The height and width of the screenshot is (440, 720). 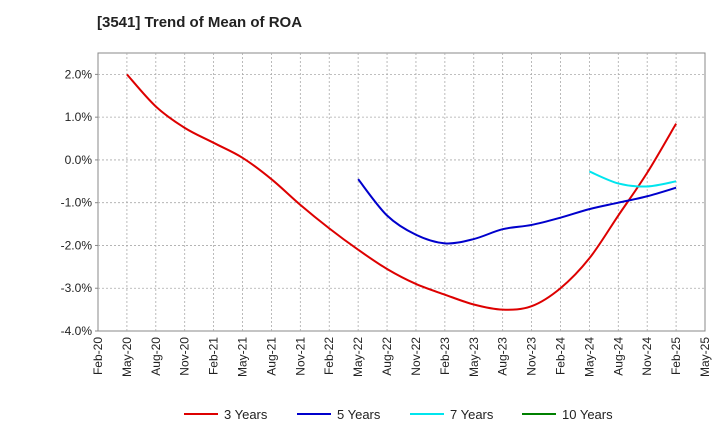 I want to click on y-tick-label: 2.0%, so click(x=79, y=74).